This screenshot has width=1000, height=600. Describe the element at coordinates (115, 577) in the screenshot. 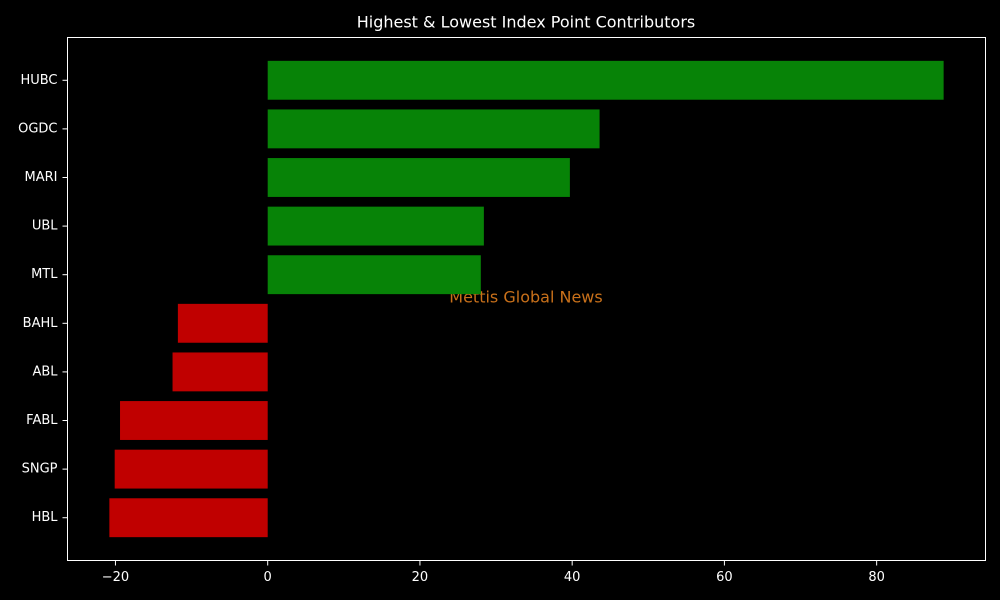

I see `x-tick-label: −20` at that location.